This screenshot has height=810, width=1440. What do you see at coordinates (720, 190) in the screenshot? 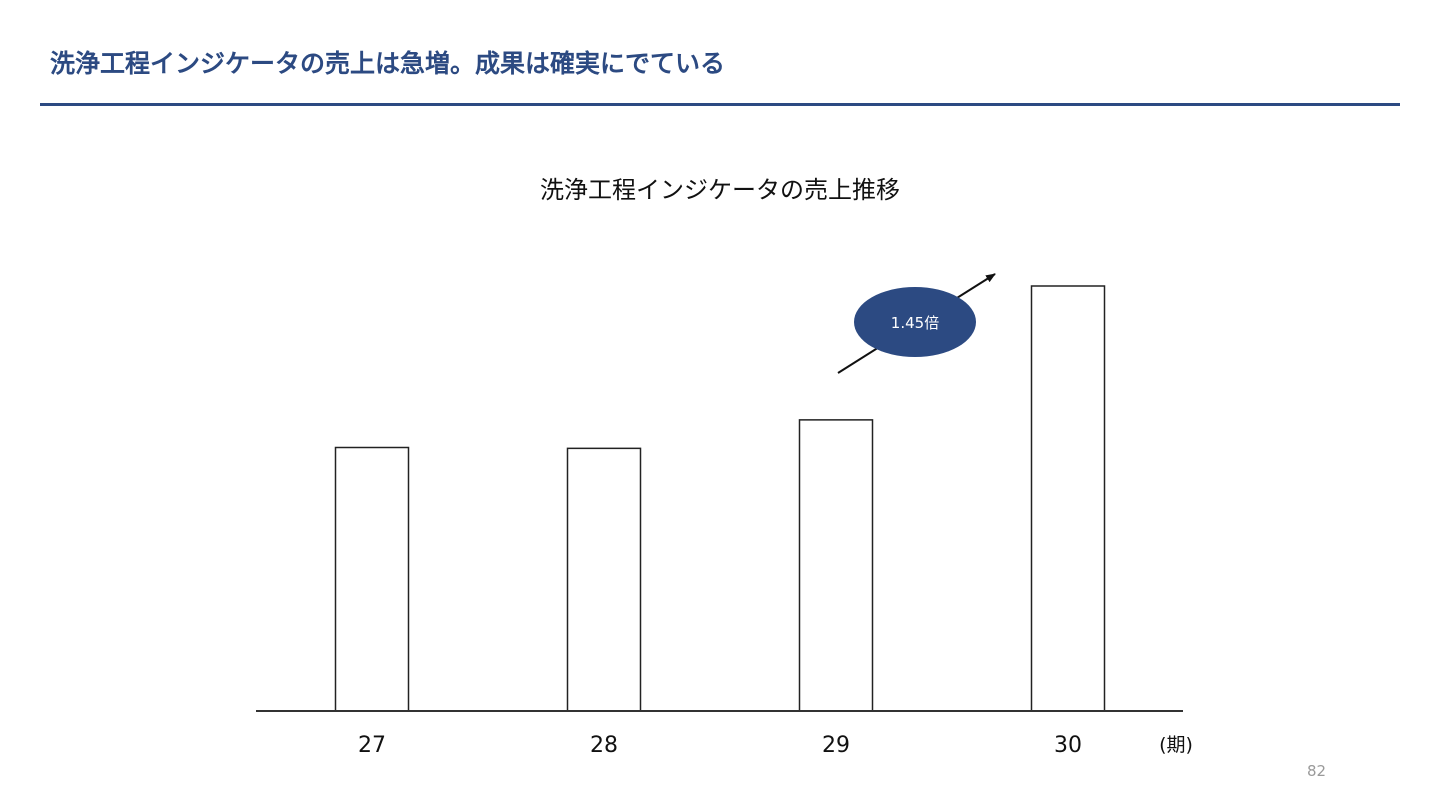
I see `chart-title: 洗浄工程インジケータの売上推移` at bounding box center [720, 190].